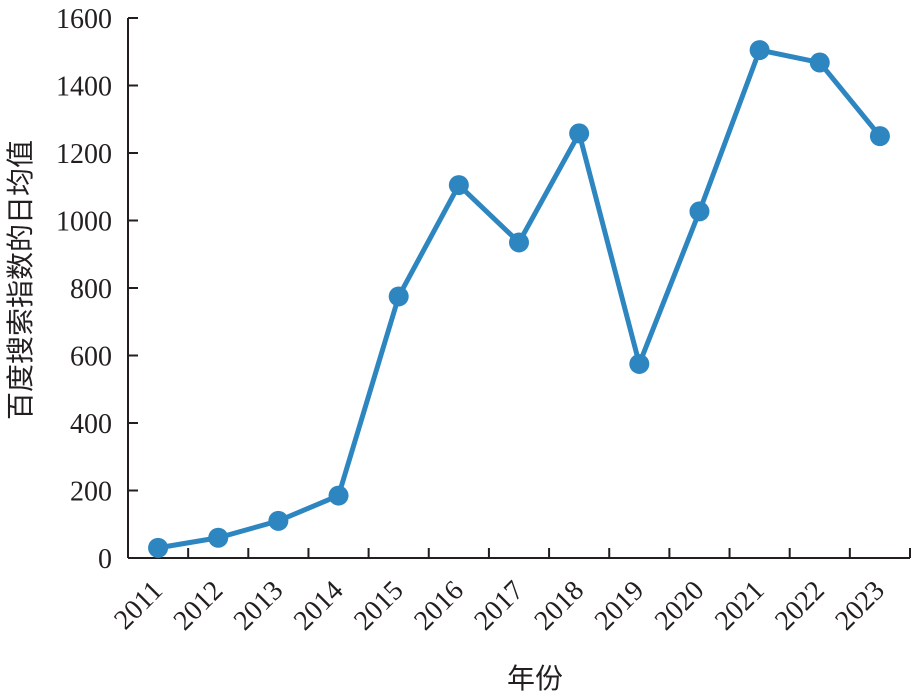  I want to click on data-point-2015, so click(398, 296).